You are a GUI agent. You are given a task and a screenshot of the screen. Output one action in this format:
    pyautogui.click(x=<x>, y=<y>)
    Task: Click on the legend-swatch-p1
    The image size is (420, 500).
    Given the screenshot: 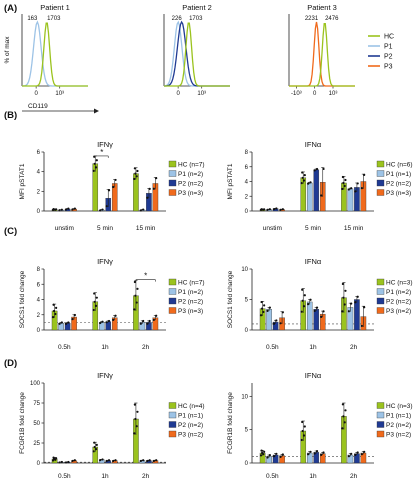 What is the action you would take?
    pyautogui.click(x=380, y=173)
    